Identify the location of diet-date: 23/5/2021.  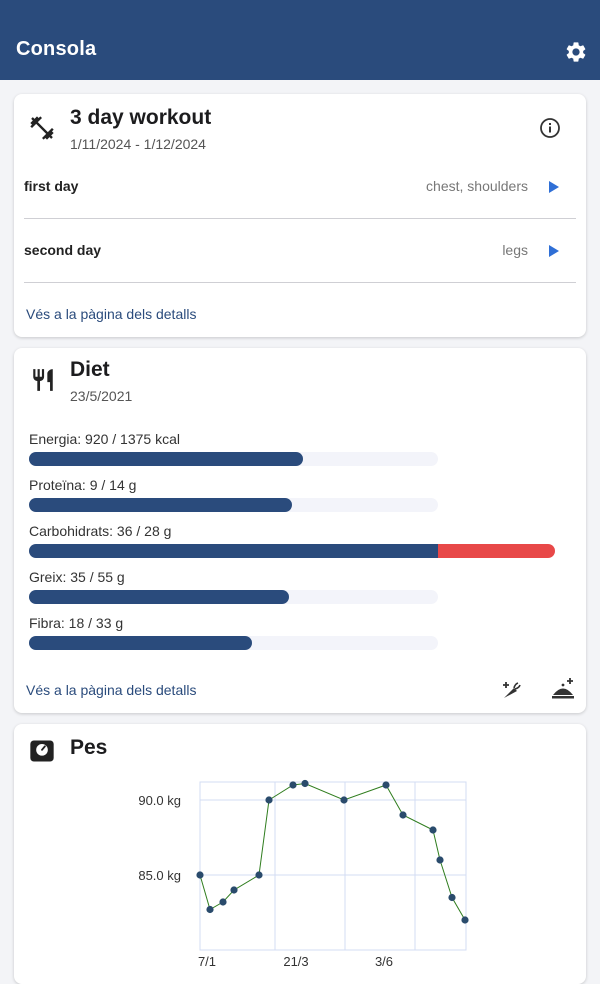
(101, 396).